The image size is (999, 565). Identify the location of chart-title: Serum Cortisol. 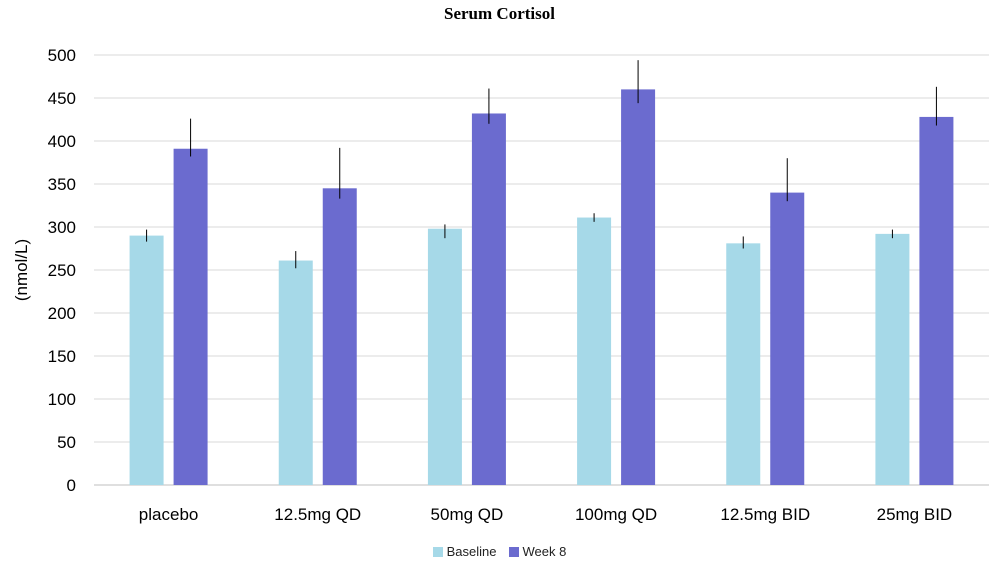
(499, 13).